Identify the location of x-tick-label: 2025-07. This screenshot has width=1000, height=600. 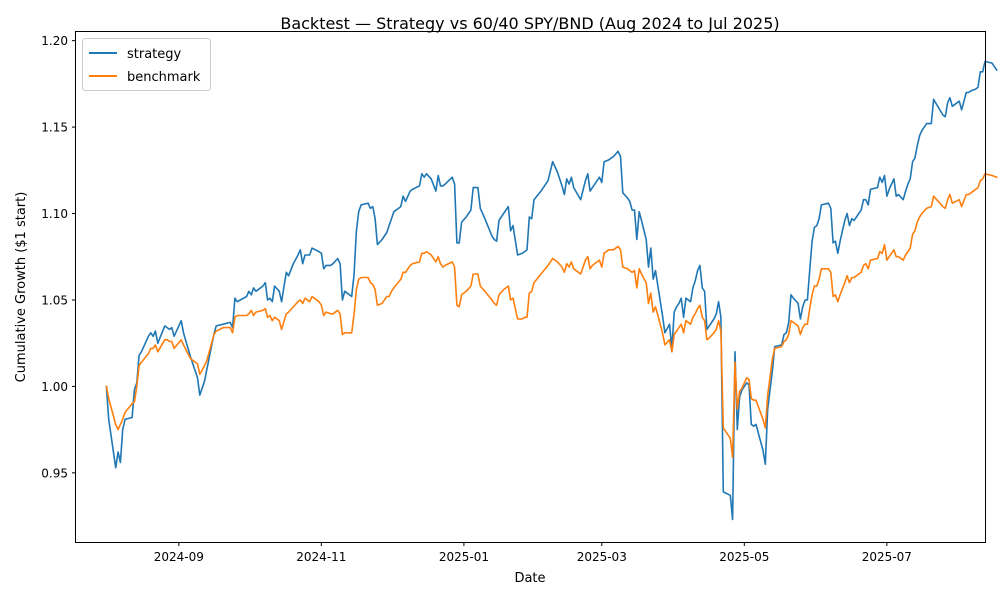
(887, 557).